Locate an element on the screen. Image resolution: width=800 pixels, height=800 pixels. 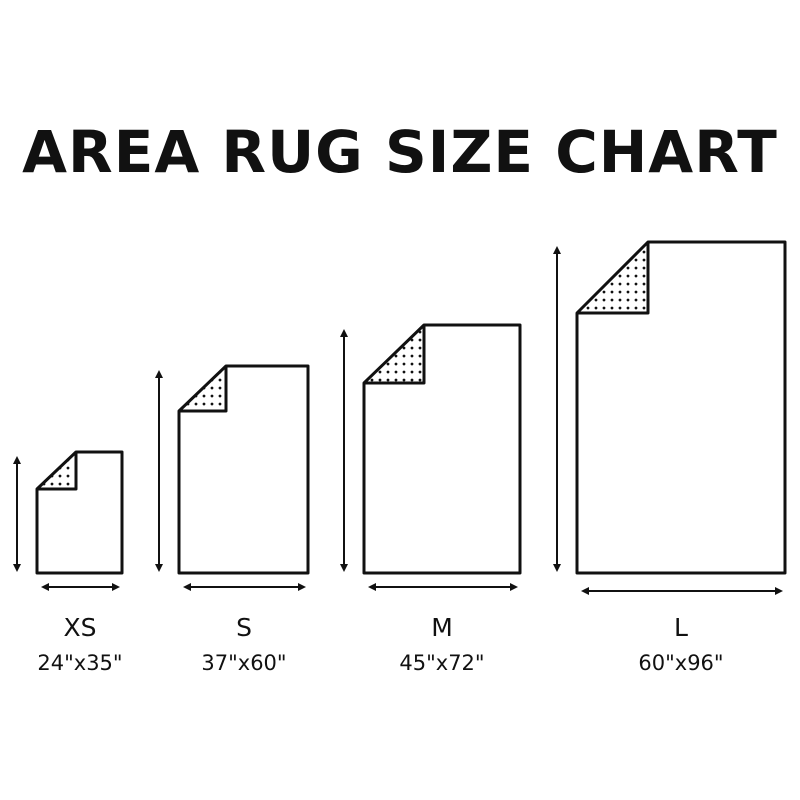
size-label: L is located at coordinates (681, 627).